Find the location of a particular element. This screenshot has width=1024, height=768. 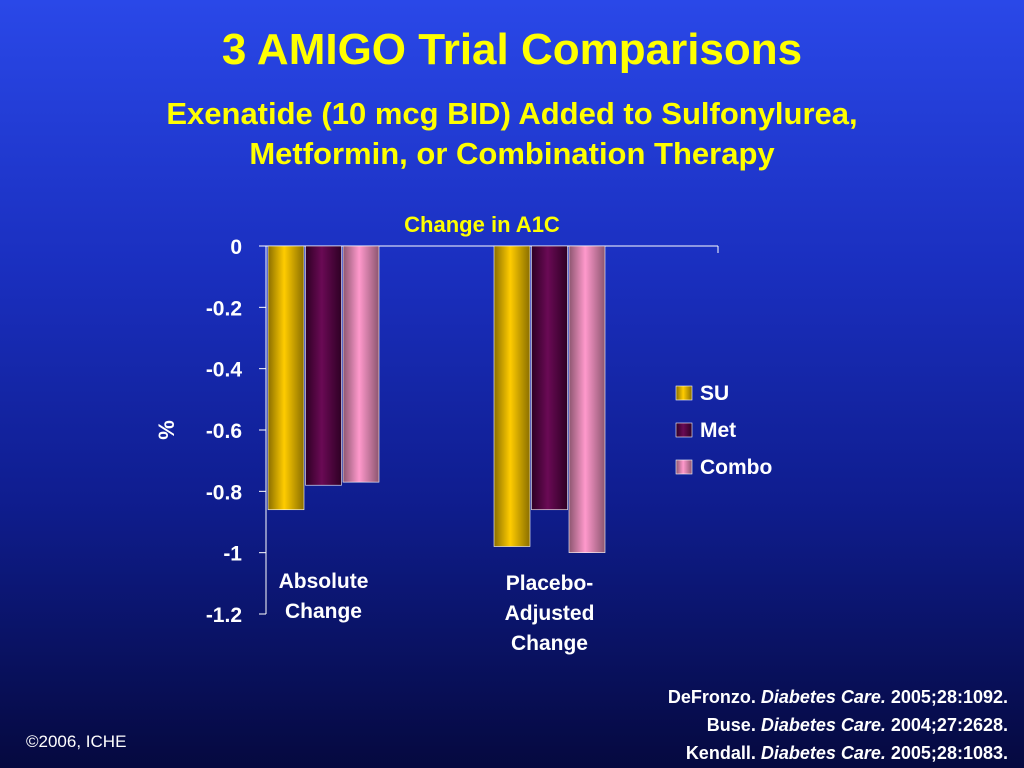

legend-swatch-met is located at coordinates (684, 430).